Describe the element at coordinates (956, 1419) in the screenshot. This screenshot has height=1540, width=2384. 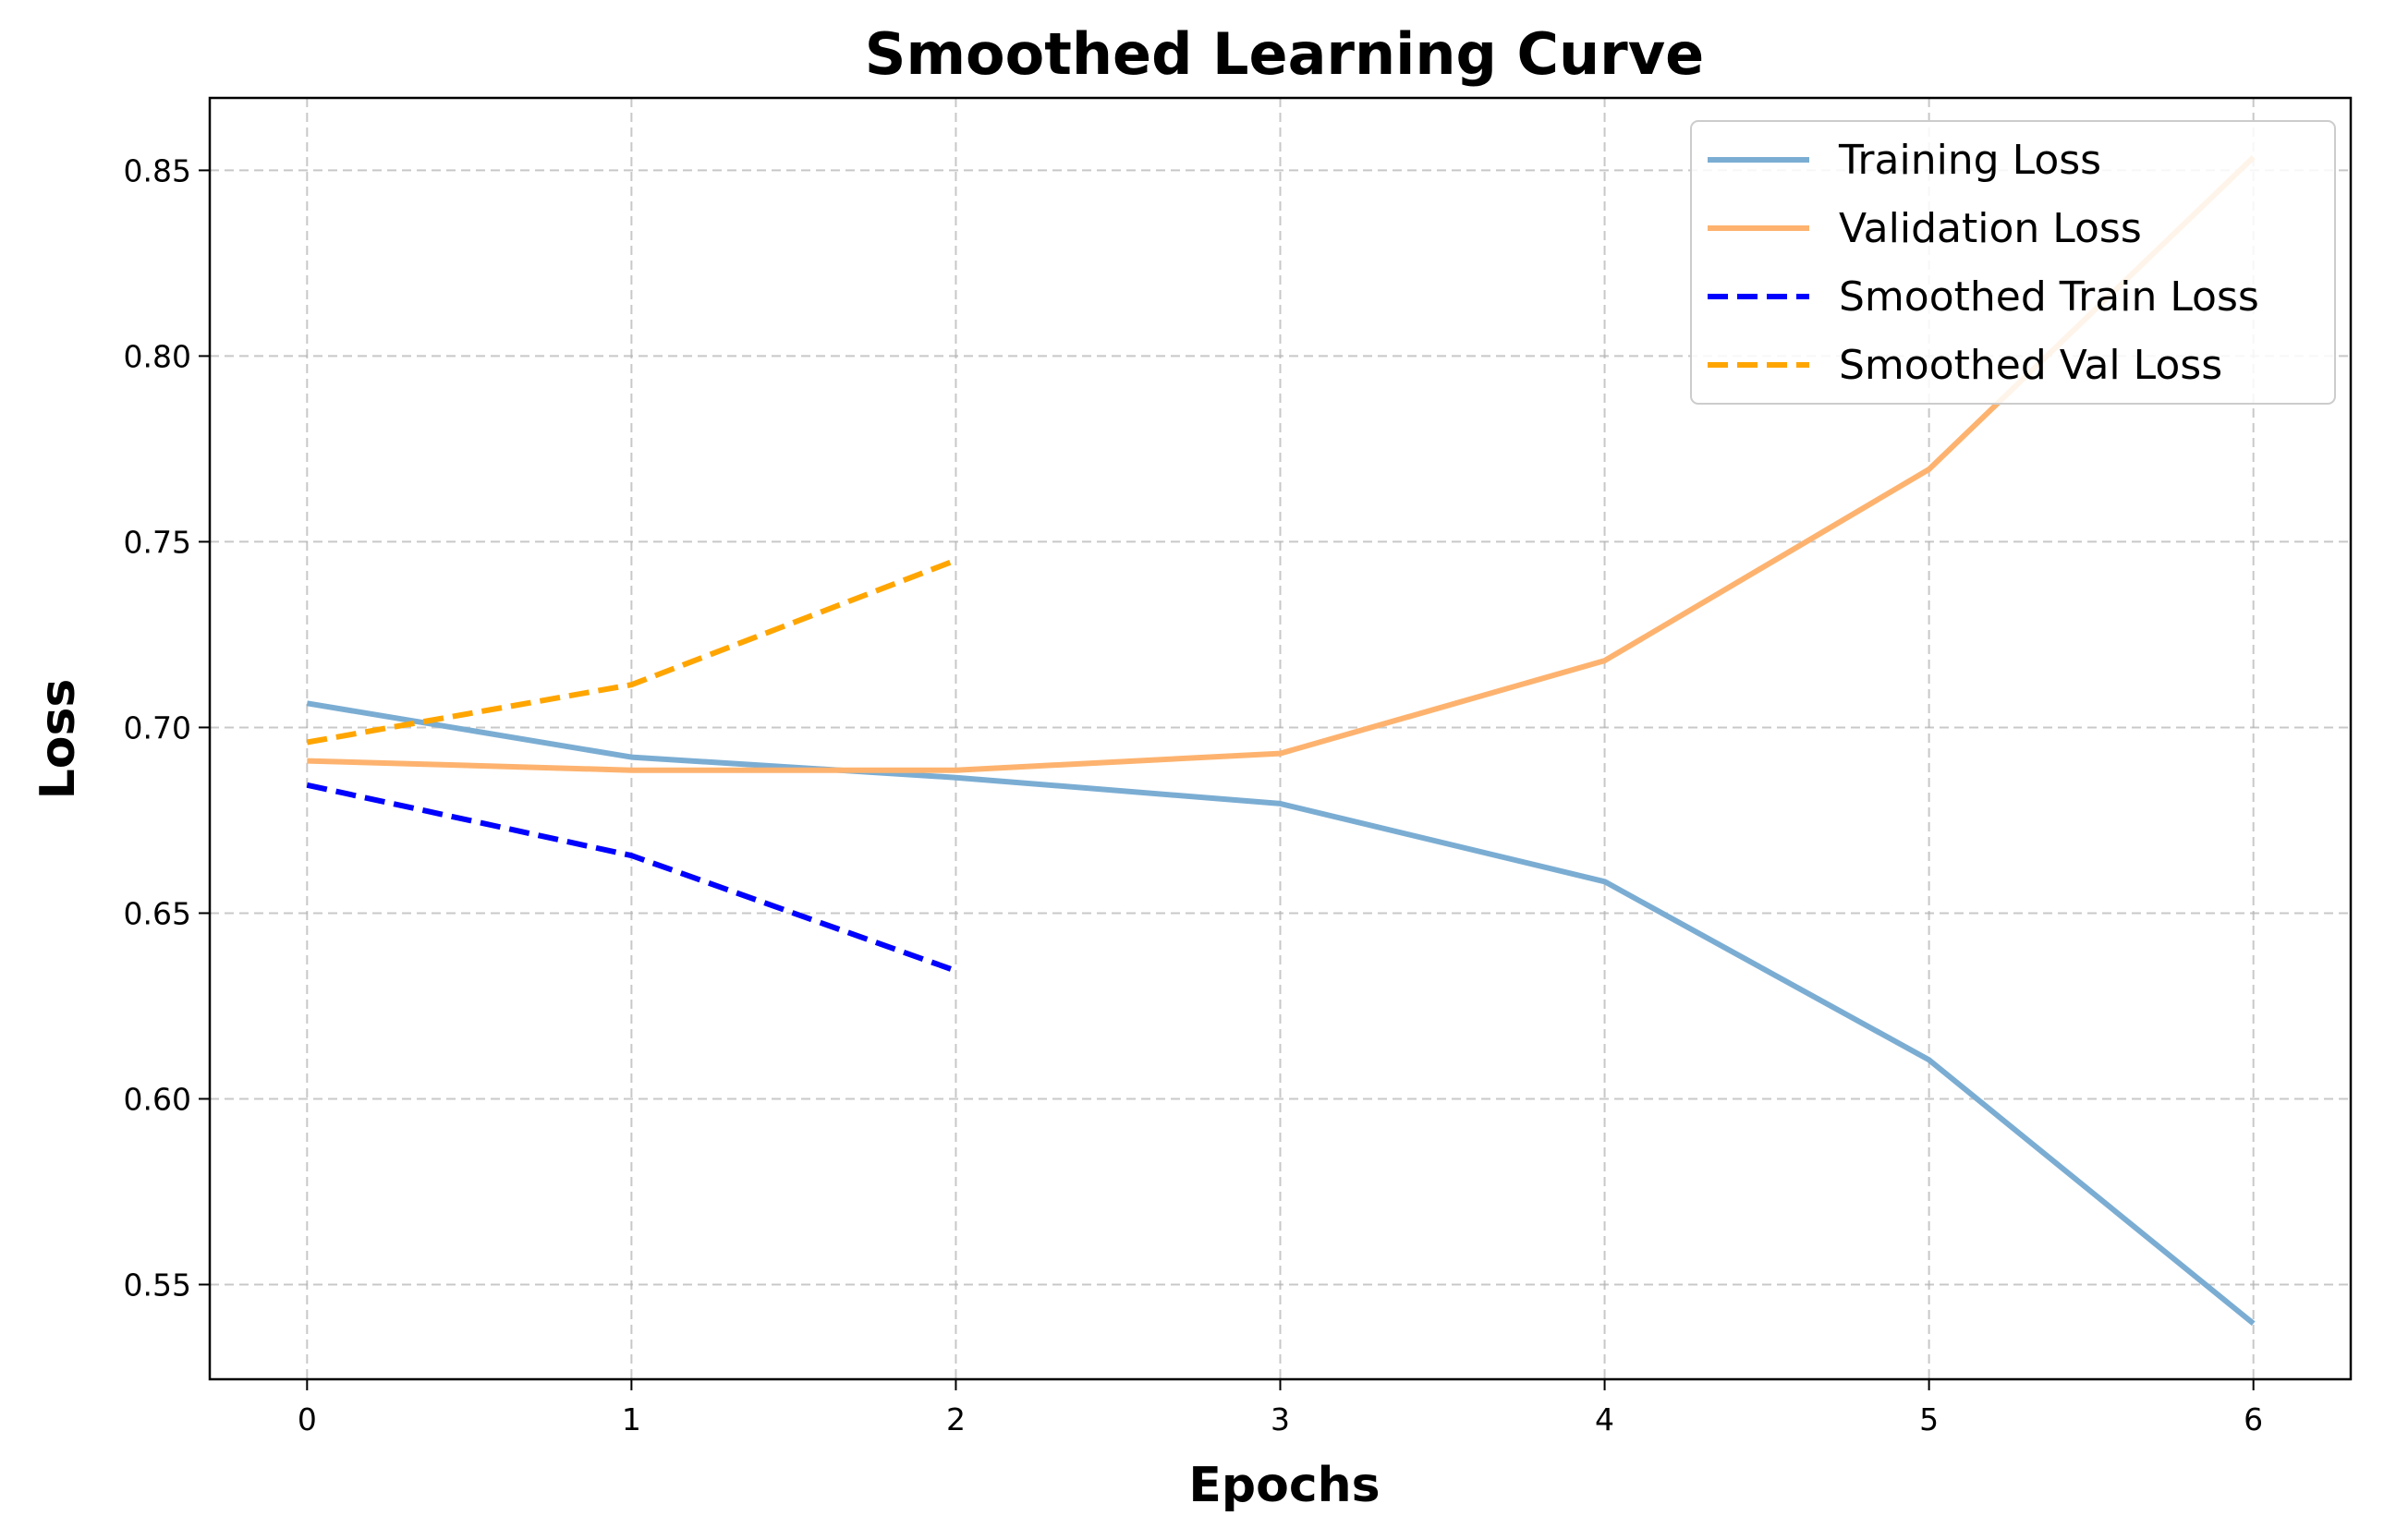
I see `x-tick-label: 2` at that location.